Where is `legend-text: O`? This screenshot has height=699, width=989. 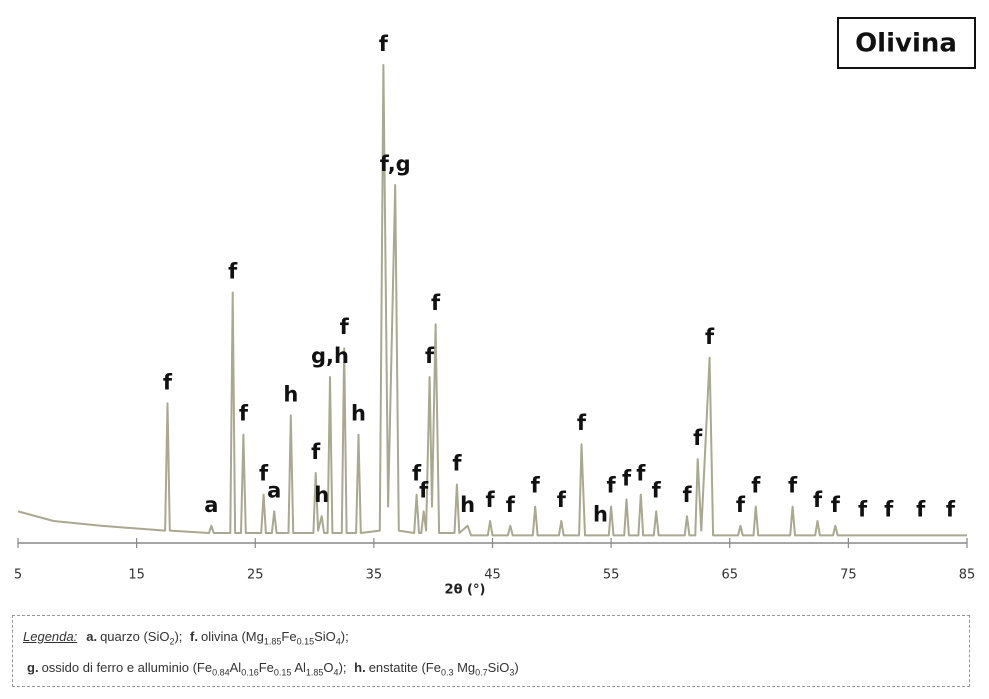 legend-text: O is located at coordinates (328, 667).